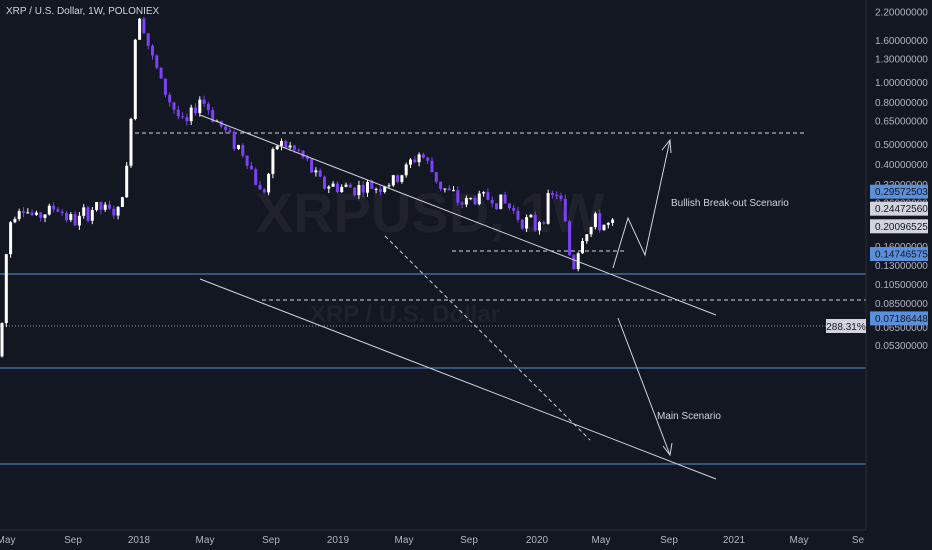 This screenshot has height=550, width=932. I want to click on y-tick-label-7: 0.40000000, so click(901, 165).